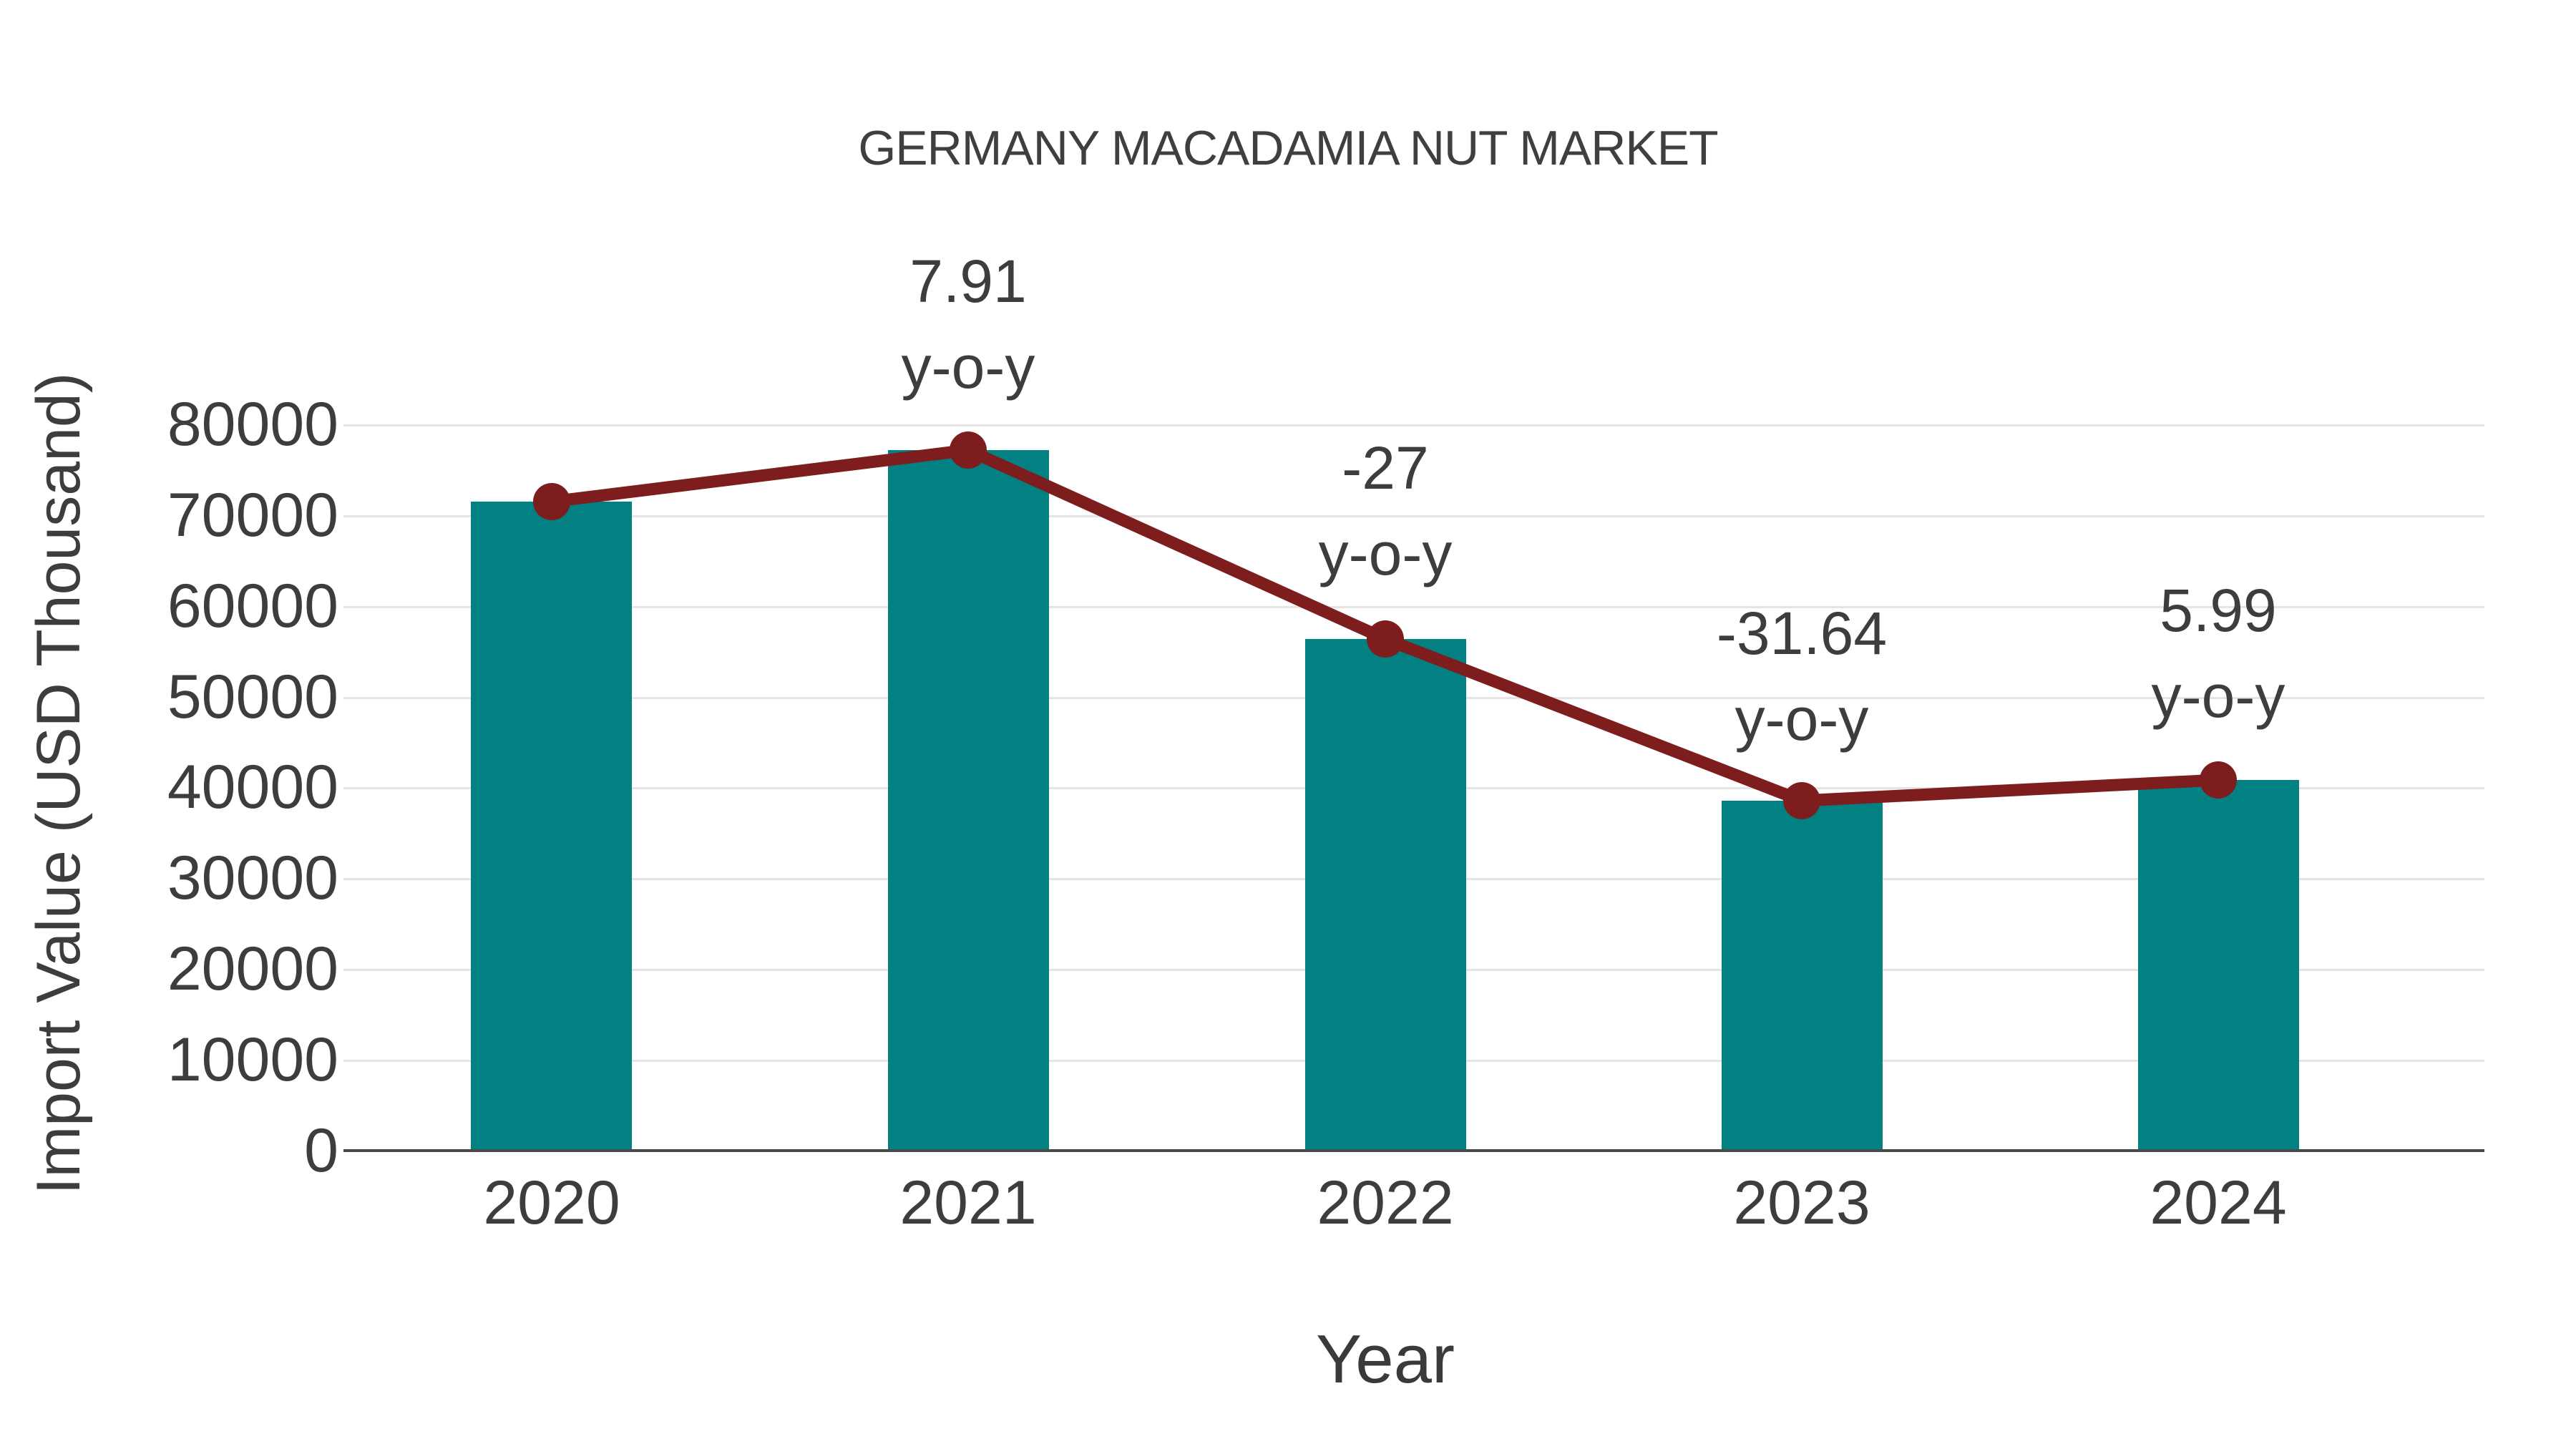  I want to click on y-tick-label-30000: 30000, so click(252, 878).